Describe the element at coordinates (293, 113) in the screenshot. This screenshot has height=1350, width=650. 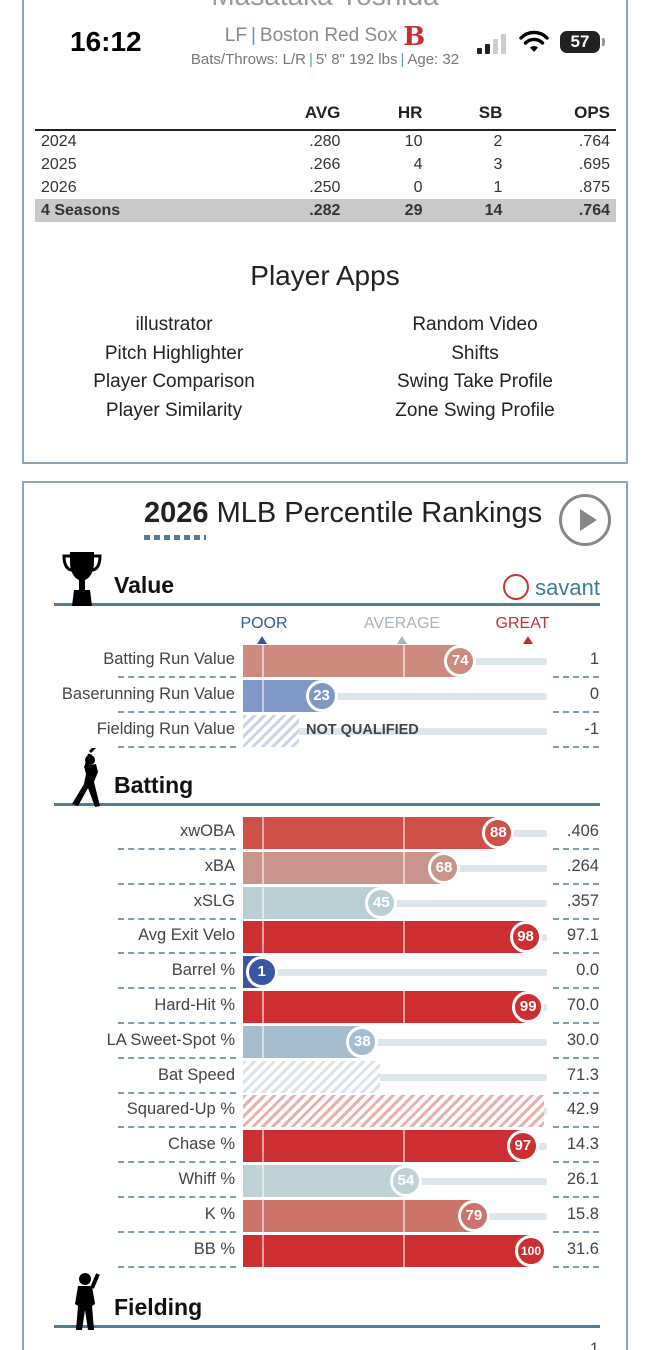
I see `column-header: AVG` at that location.